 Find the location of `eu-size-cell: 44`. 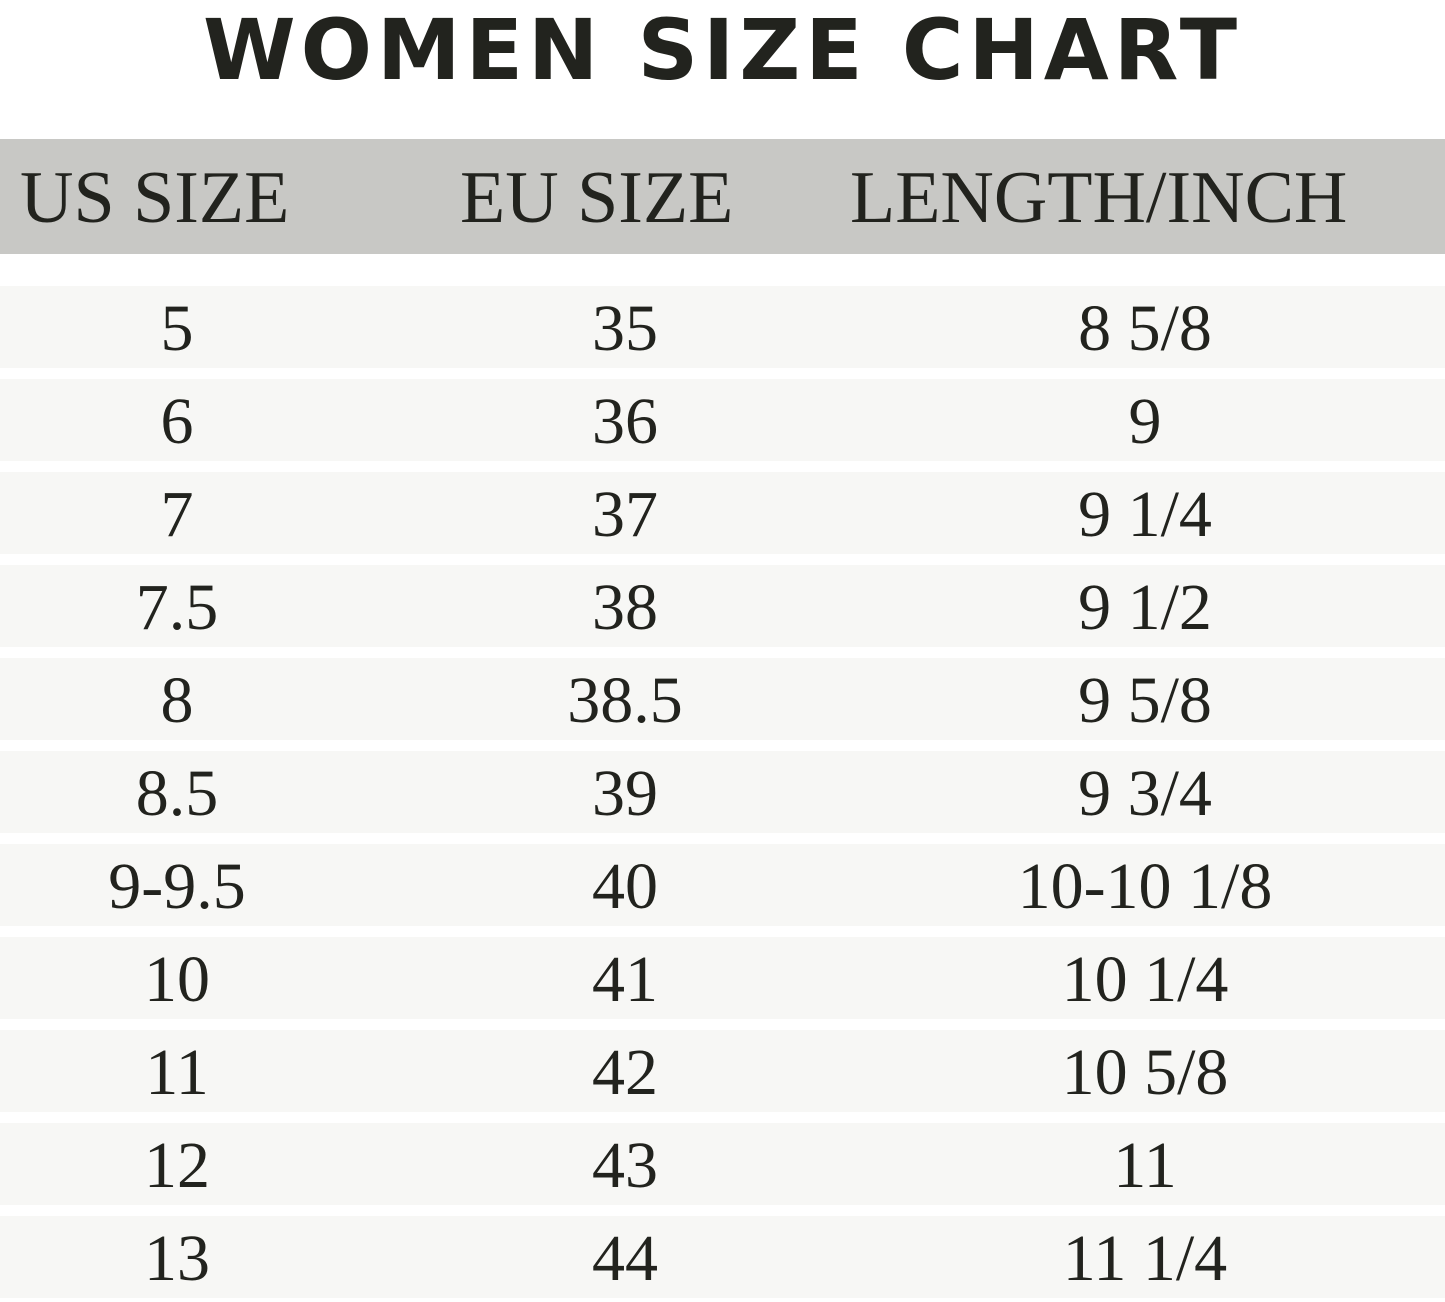

eu-size-cell: 44 is located at coordinates (625, 1258).